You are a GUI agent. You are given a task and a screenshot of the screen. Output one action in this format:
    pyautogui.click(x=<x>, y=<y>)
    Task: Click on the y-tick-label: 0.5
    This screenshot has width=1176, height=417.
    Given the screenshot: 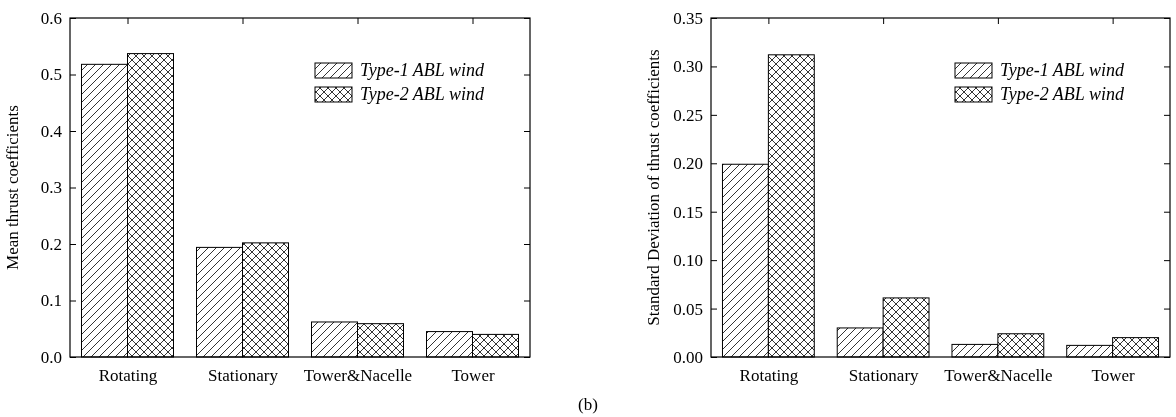 What is the action you would take?
    pyautogui.click(x=51, y=75)
    